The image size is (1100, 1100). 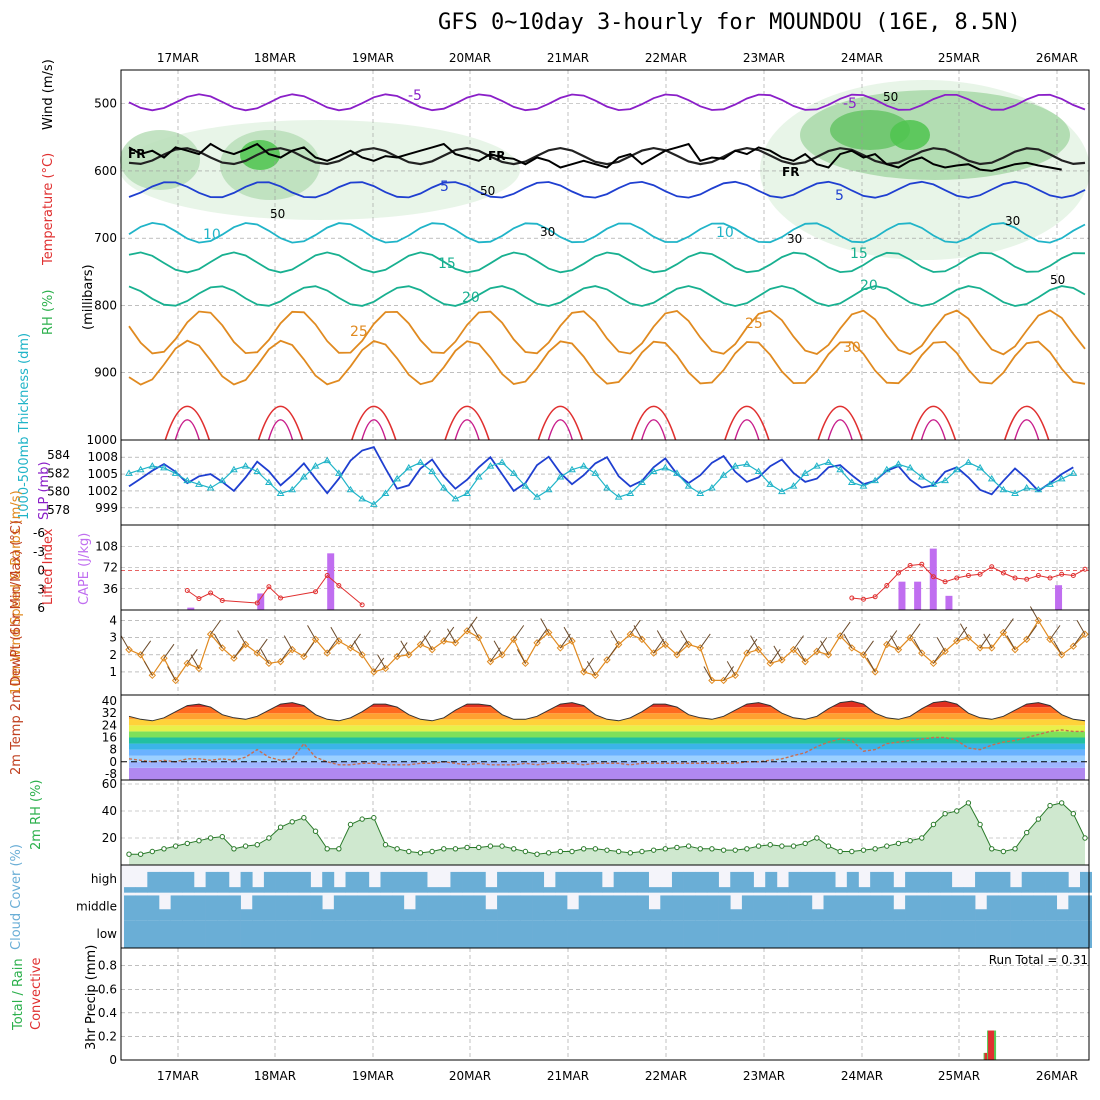 What do you see at coordinates (39, 552) in the screenshot?
I see `li-tick-label: -3` at bounding box center [39, 552].